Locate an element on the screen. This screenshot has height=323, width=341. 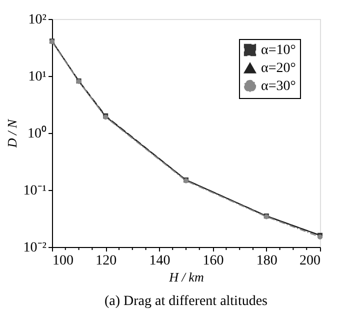
y-axis-title: D / N is located at coordinates (12, 133).